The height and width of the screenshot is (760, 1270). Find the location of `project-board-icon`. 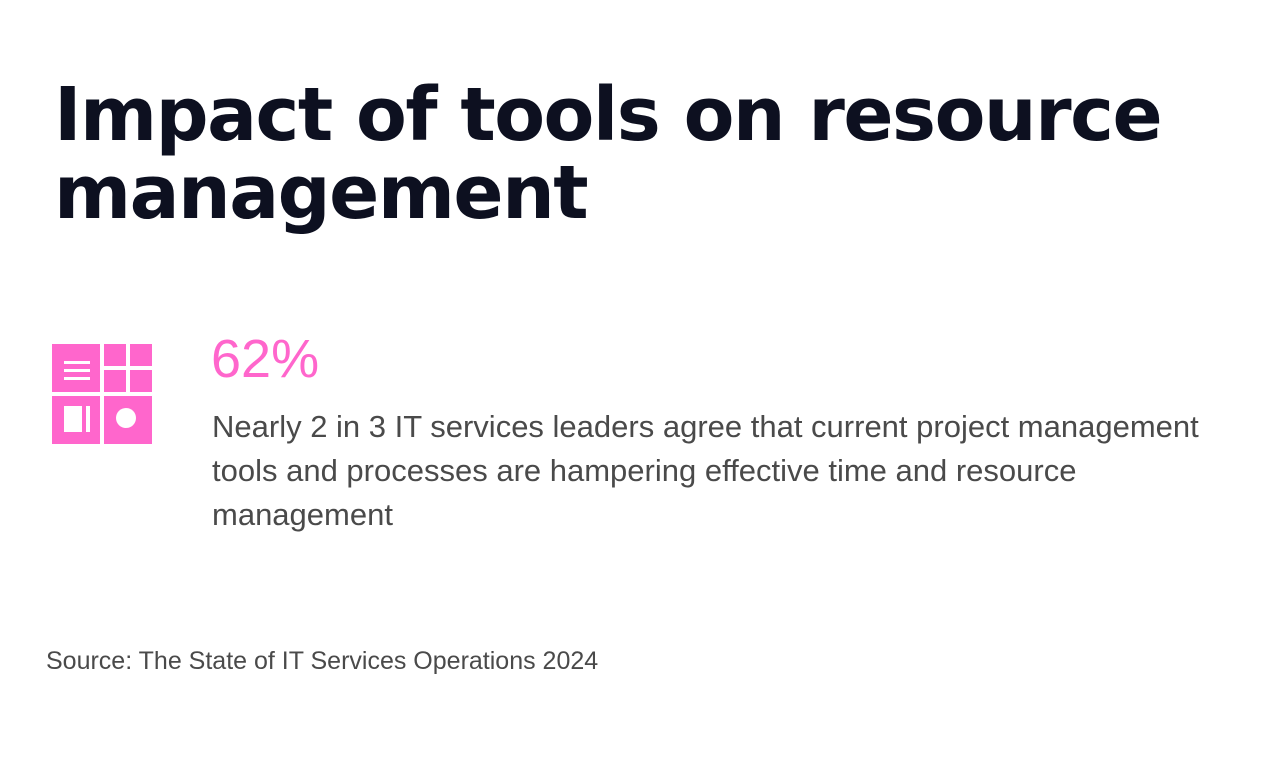

project-board-icon is located at coordinates (102, 394).